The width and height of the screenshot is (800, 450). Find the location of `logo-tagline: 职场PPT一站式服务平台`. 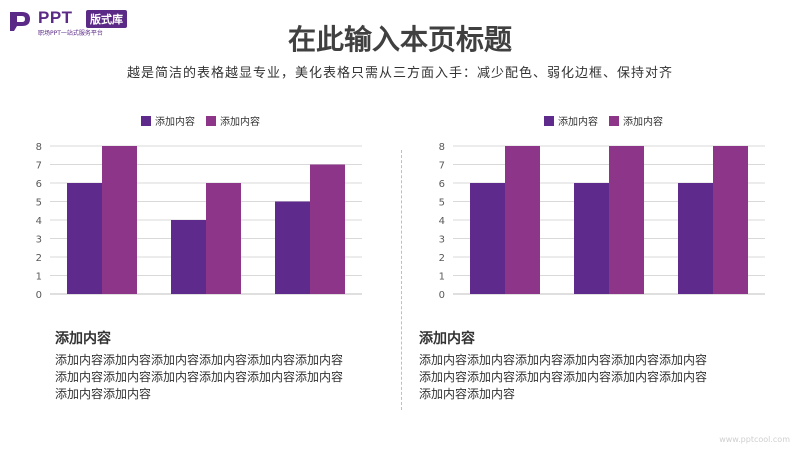

logo-tagline: 职场PPT一站式服务平台 is located at coordinates (70, 33).